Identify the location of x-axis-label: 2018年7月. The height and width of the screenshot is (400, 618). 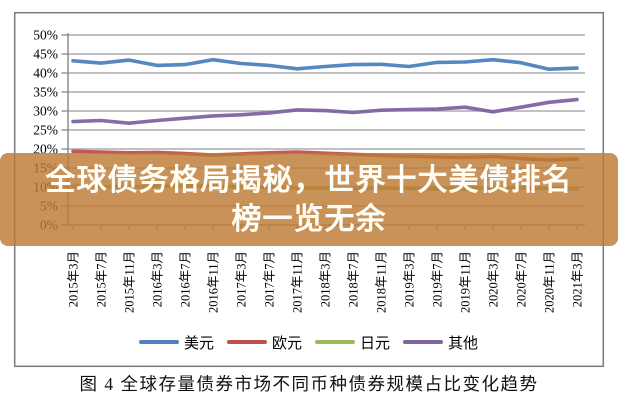
(354, 279).